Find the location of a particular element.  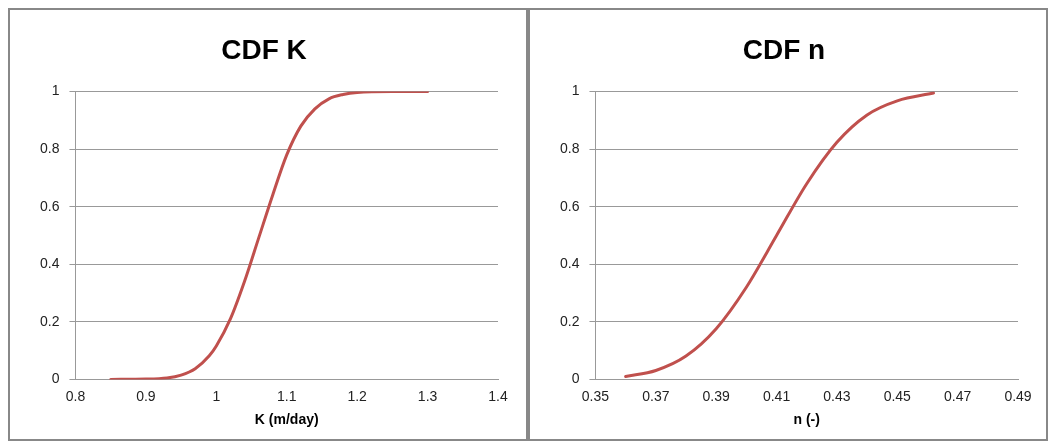

x-tick-label: 1.2 is located at coordinates (357, 395).